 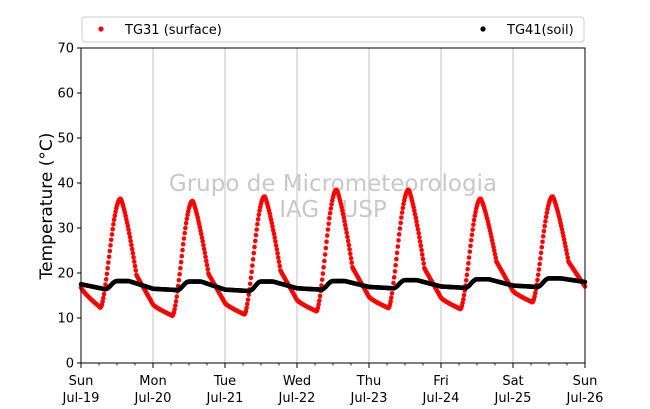 What do you see at coordinates (513, 398) in the screenshot?
I see `x-tick-date: Jul-25` at bounding box center [513, 398].